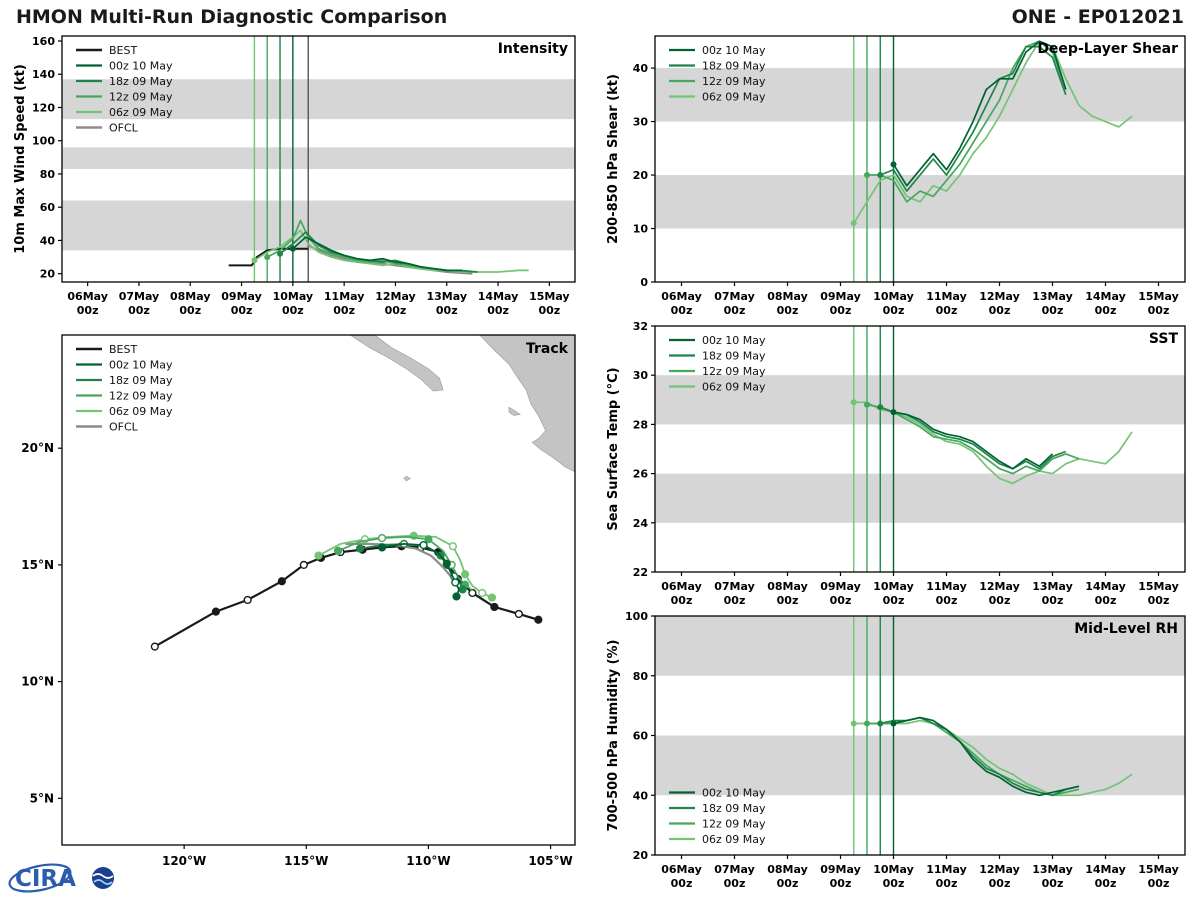 Image resolution: width=1200 pixels, height=900 pixels. What do you see at coordinates (428, 861) in the screenshot?
I see `svg-text: 110°W` at bounding box center [428, 861].